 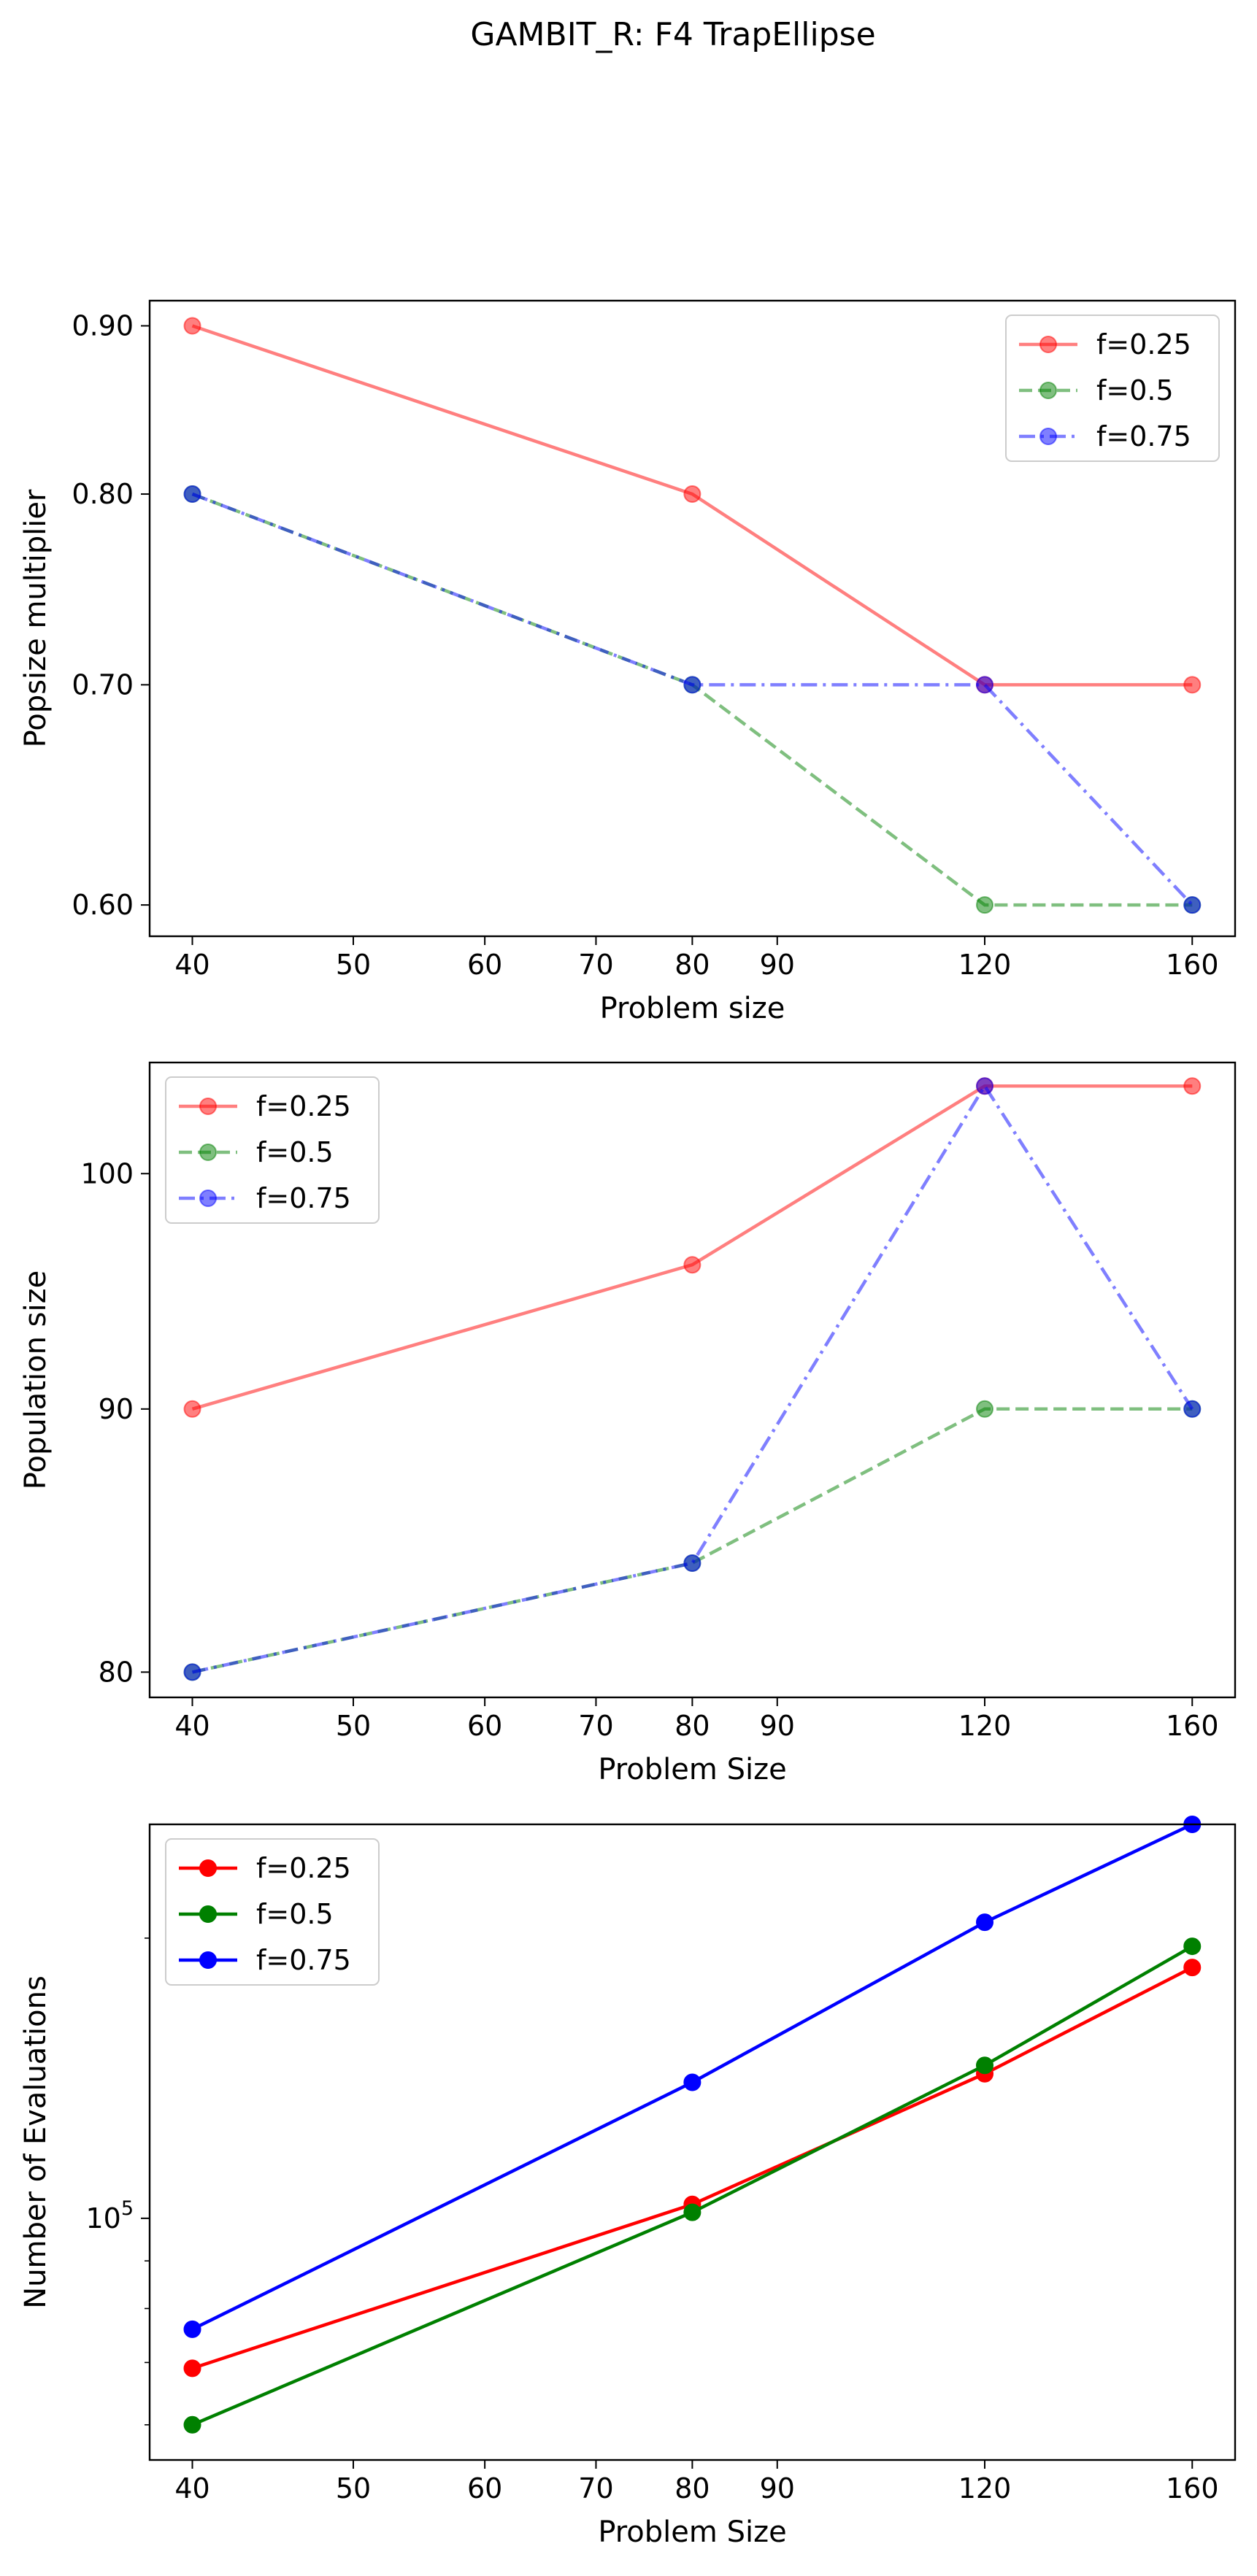 I want to click on y-tick-label: 90, so click(x=116, y=1409).